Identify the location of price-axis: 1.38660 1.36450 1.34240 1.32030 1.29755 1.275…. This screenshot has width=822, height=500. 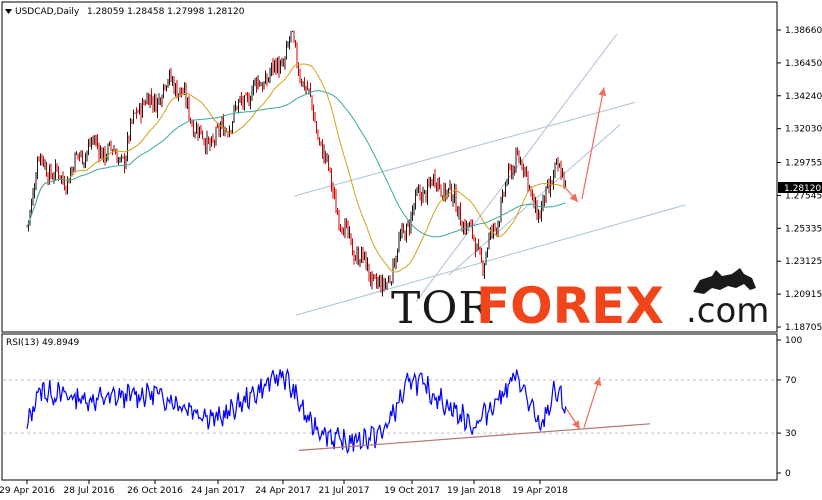
(799, 179).